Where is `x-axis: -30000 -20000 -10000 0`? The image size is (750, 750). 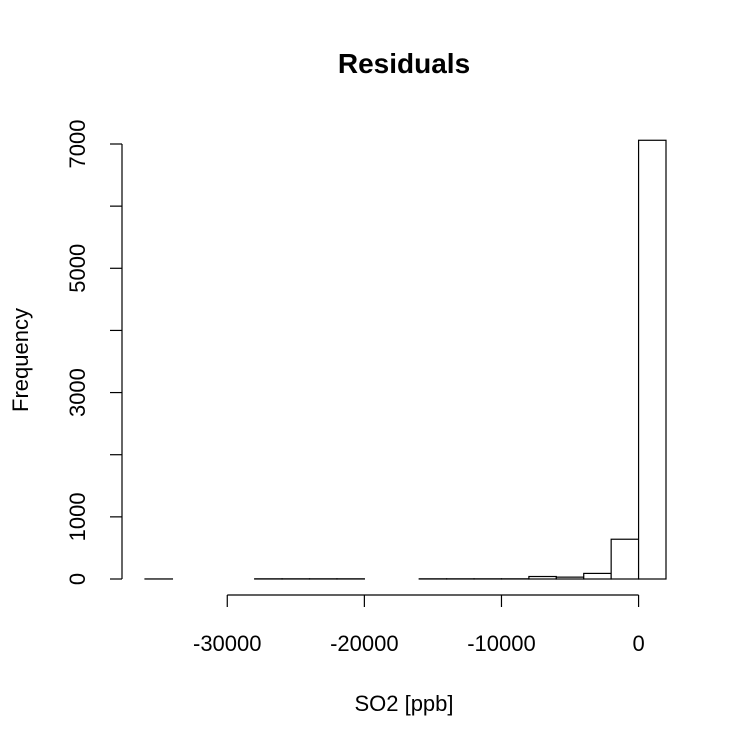 x-axis: -30000 -20000 -10000 0 is located at coordinates (419, 625).